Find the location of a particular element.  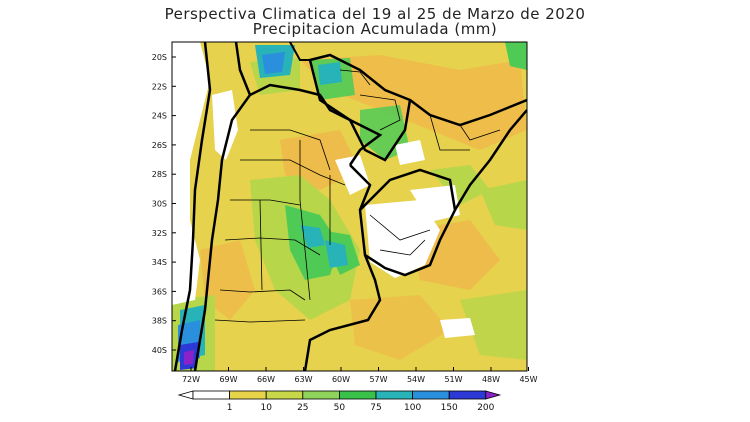

lon-label: 63W is located at coordinates (303, 379).